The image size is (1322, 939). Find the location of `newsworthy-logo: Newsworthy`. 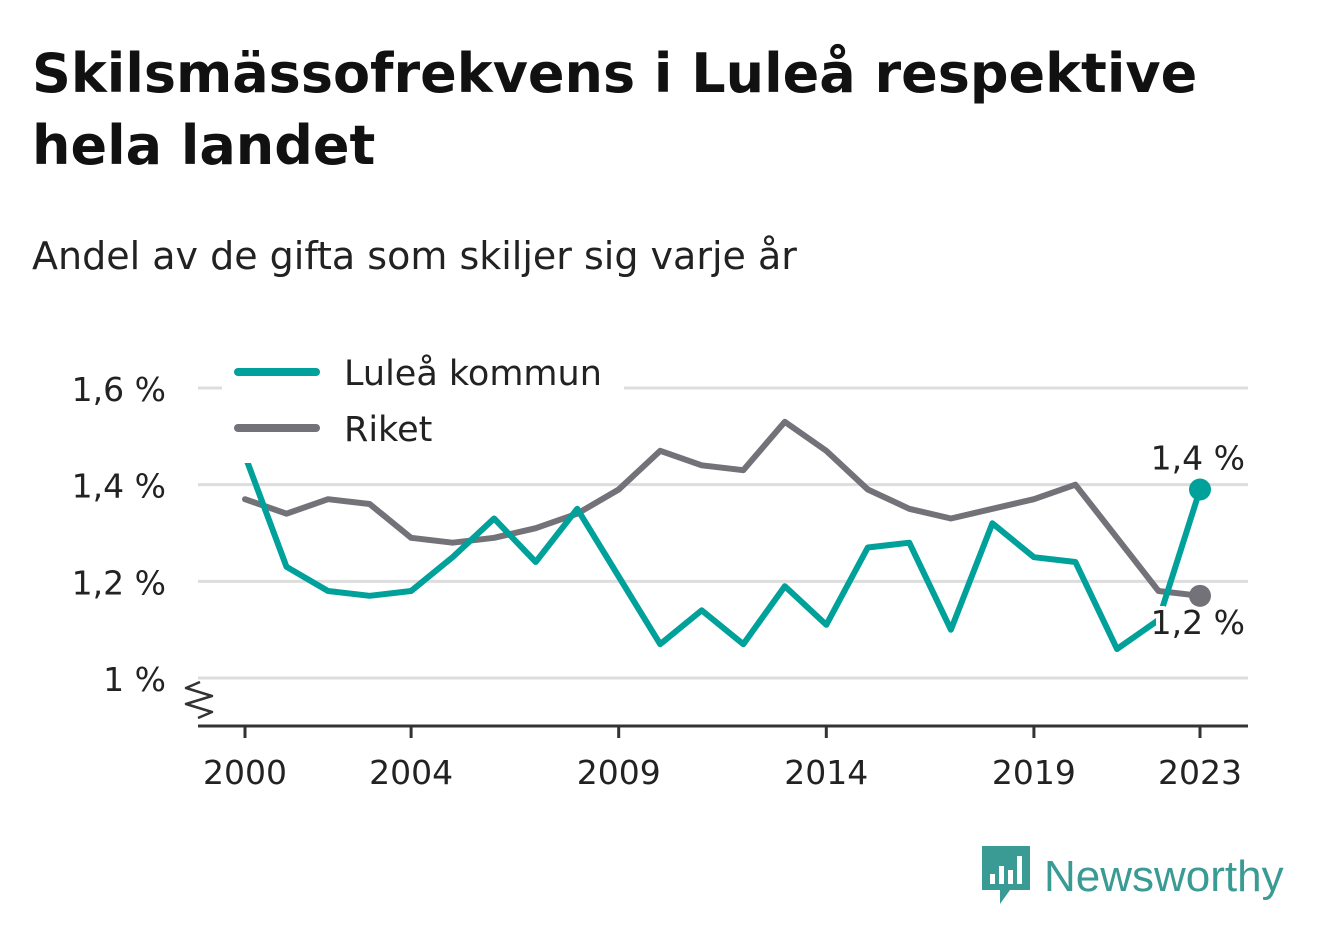

newsworthy-logo: Newsworthy is located at coordinates (1133, 877).